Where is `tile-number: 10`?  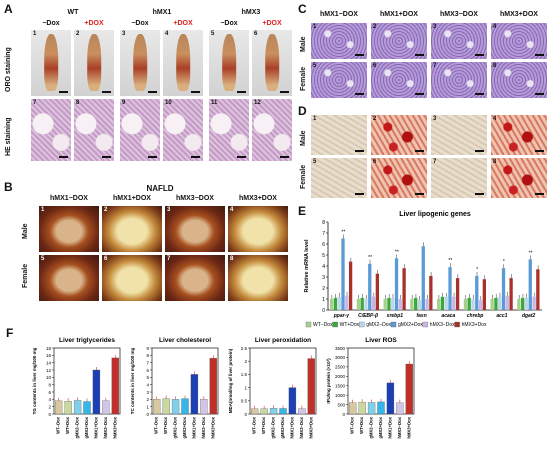
tile-number: 10 is located at coordinates (168, 103).